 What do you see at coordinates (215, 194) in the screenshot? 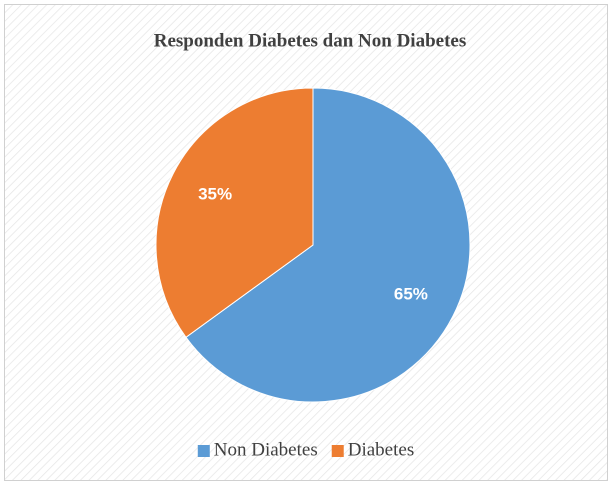
I see `data-label: 35%` at bounding box center [215, 194].